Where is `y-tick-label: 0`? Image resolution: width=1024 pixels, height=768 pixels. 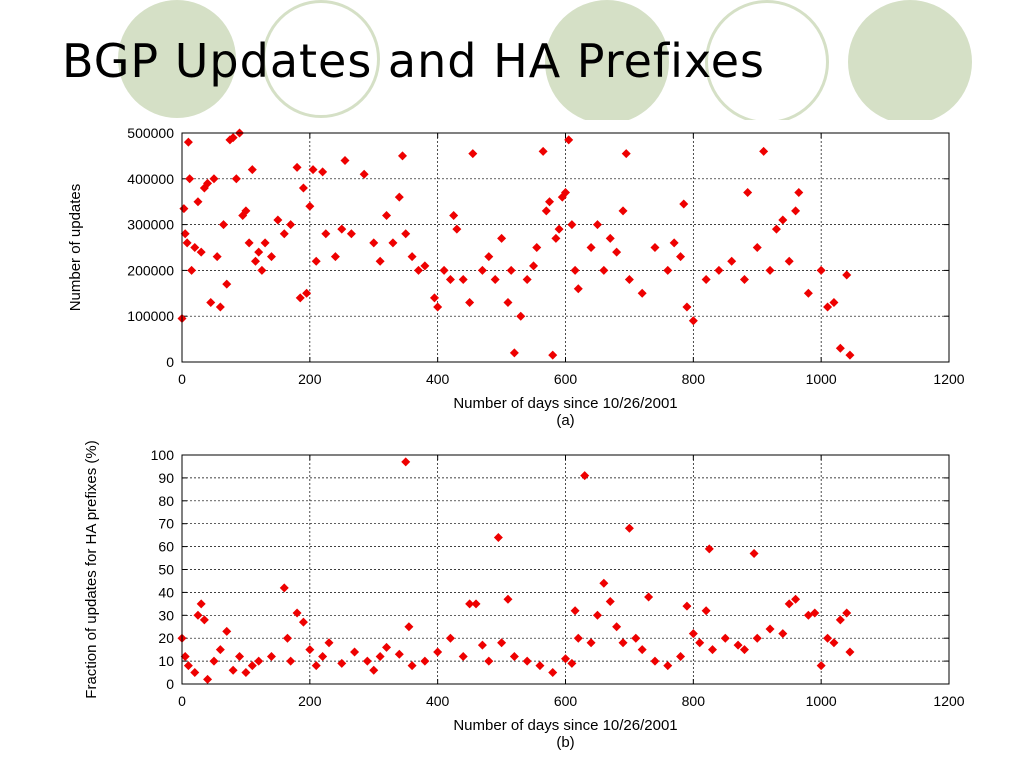
y-tick-label: 0 is located at coordinates (170, 684).